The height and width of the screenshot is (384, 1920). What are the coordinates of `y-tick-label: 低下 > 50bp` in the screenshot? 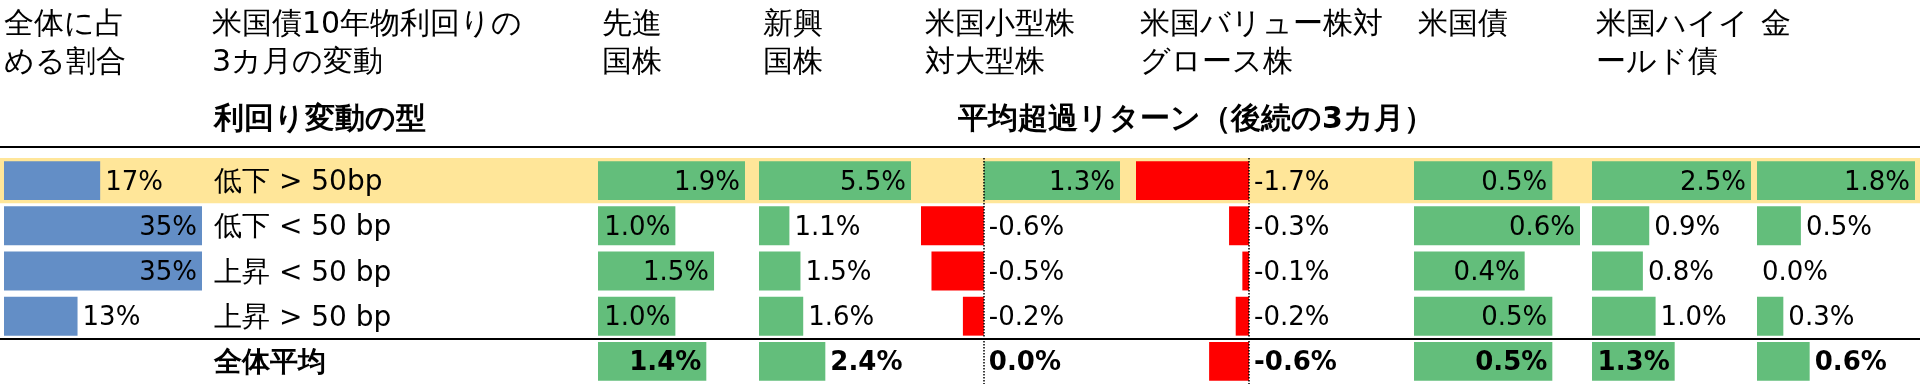 It's located at (298, 181).